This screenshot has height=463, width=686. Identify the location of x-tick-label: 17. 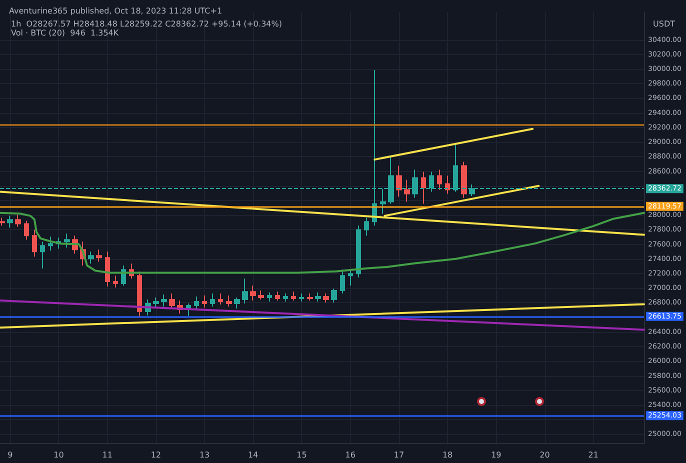
(399, 455).